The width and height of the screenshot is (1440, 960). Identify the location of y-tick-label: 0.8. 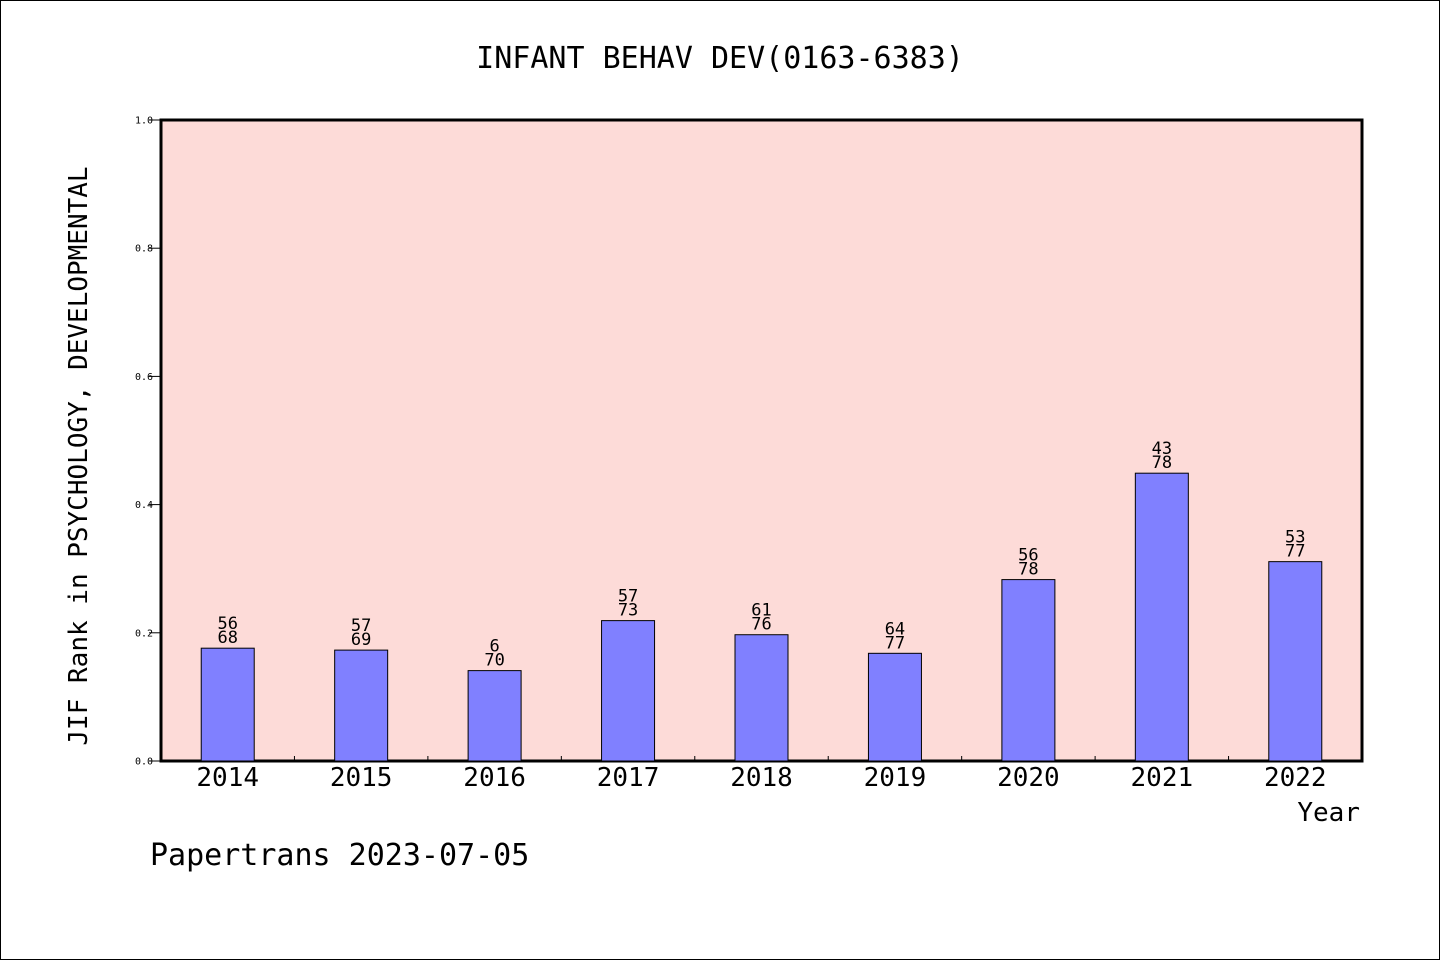
(144, 249).